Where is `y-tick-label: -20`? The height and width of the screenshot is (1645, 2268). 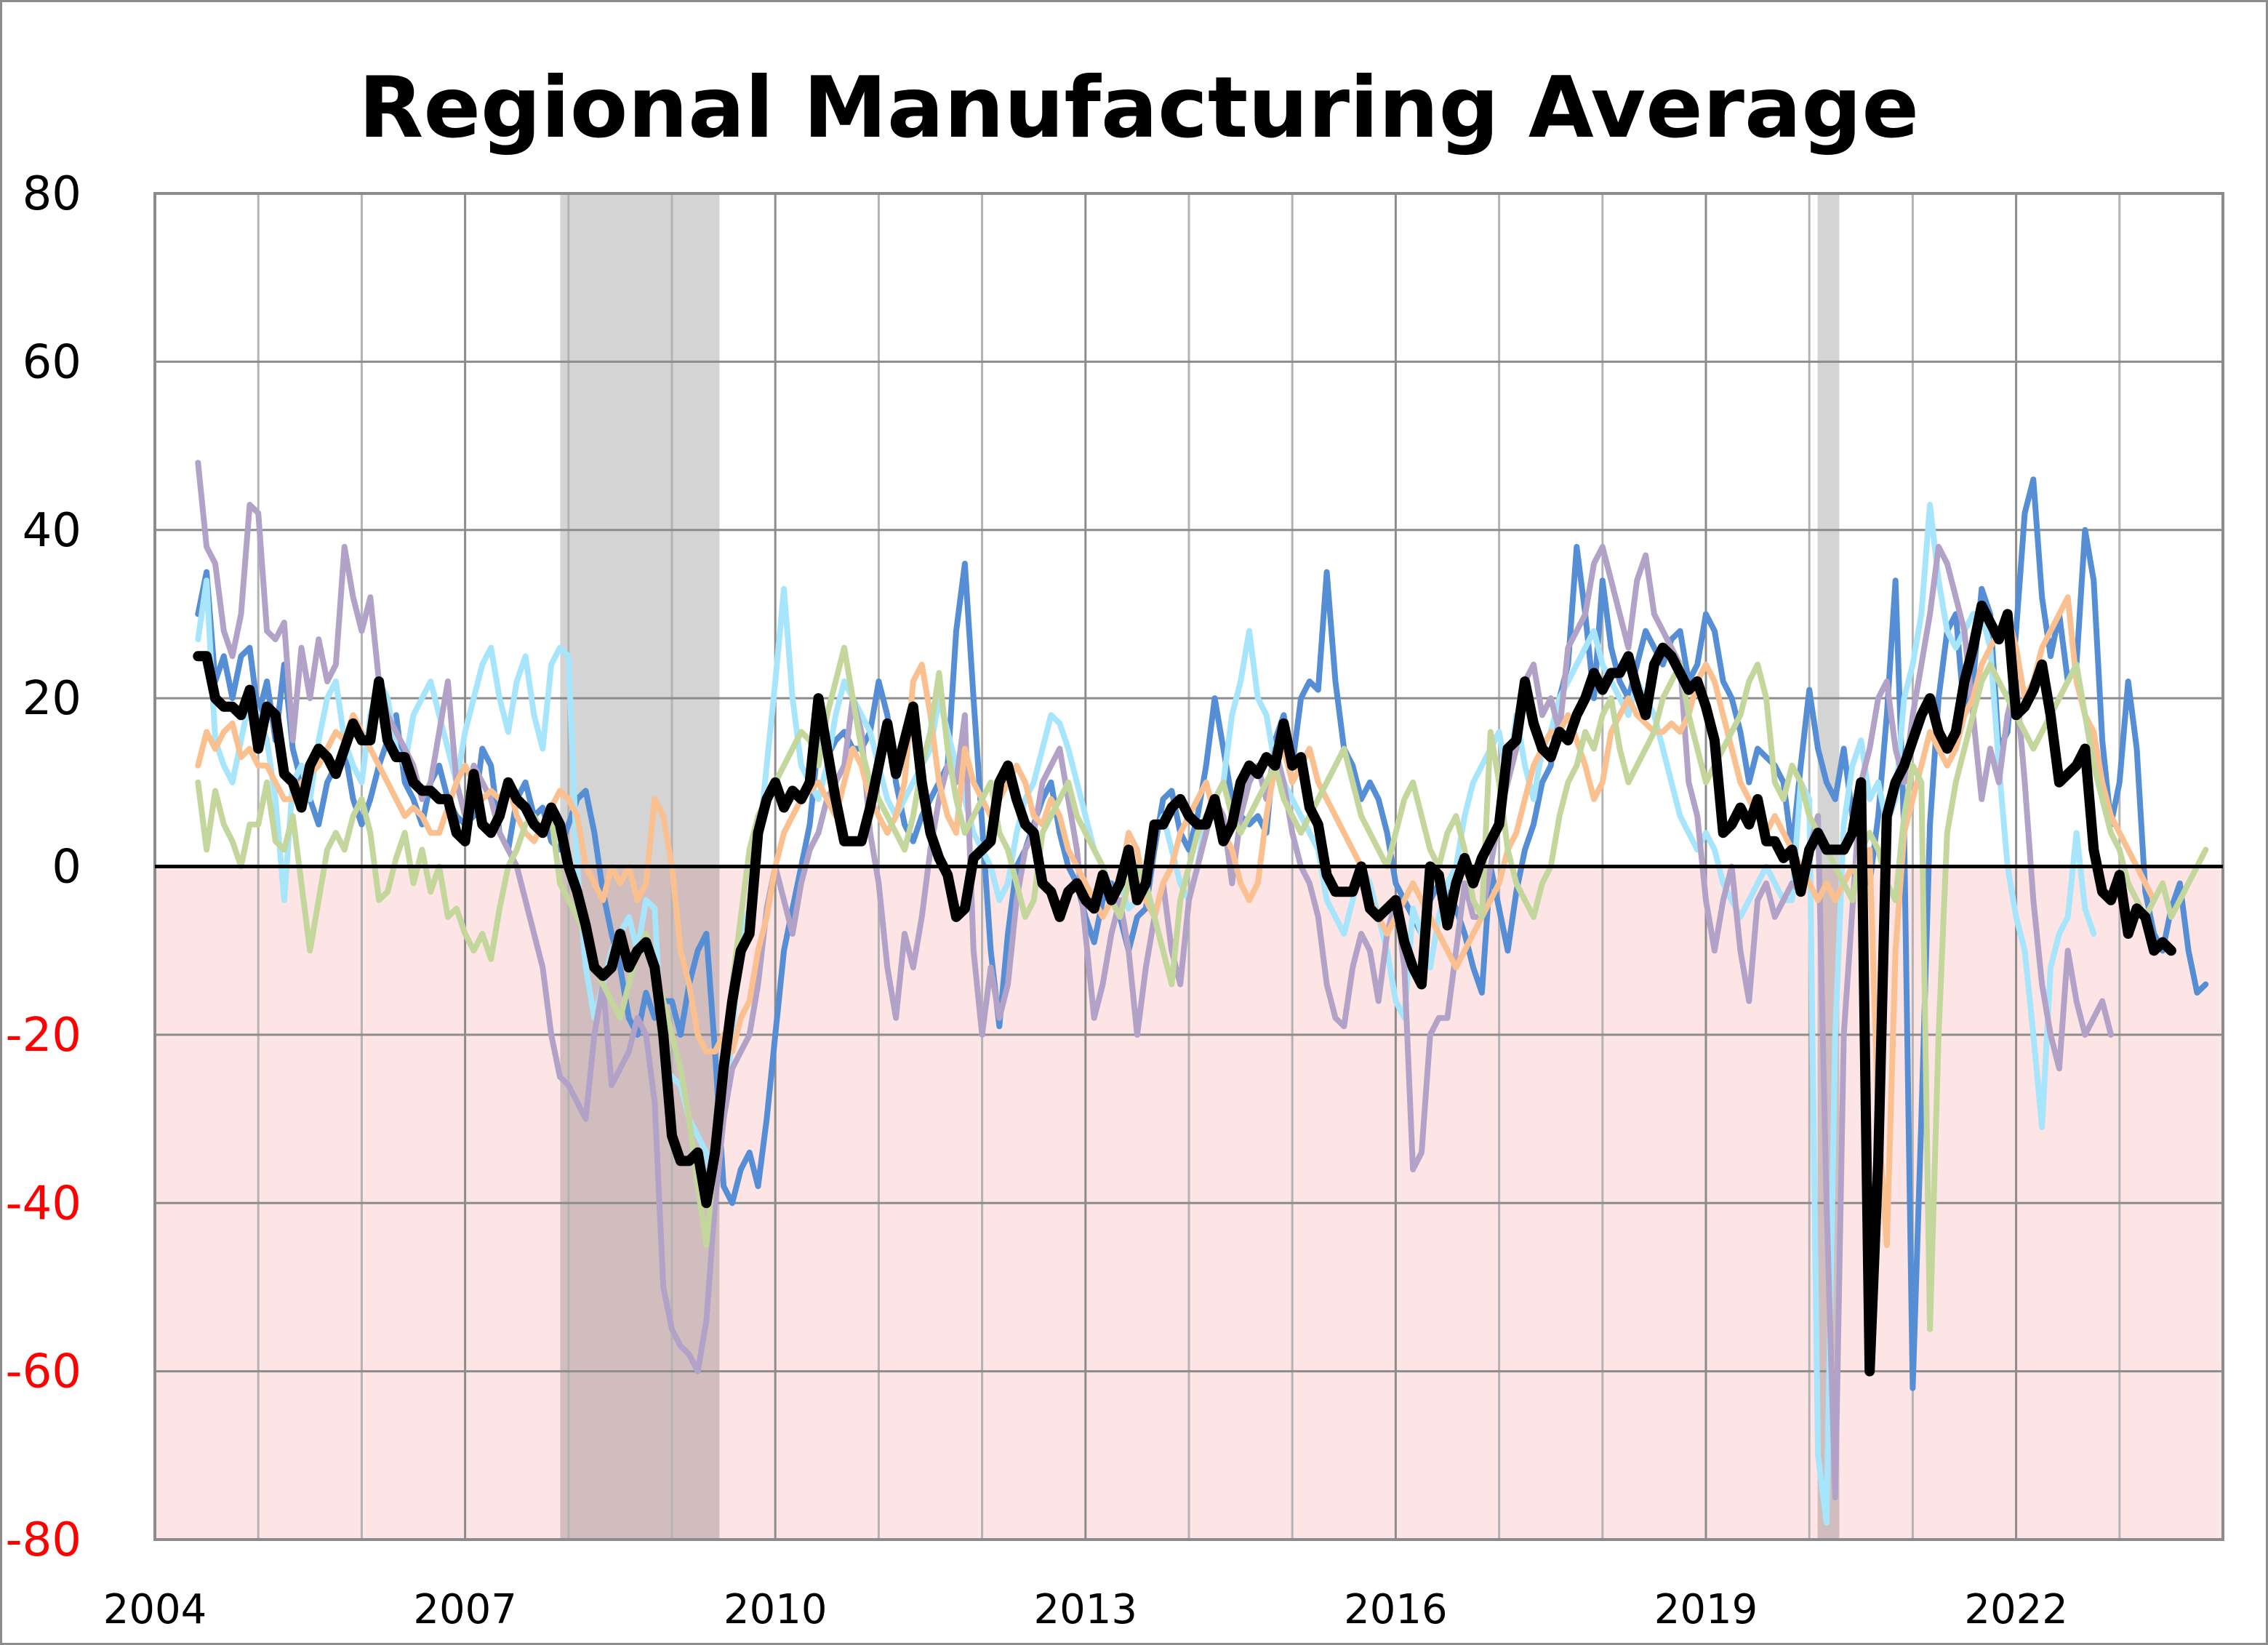
y-tick-label: -20 is located at coordinates (43, 1035).